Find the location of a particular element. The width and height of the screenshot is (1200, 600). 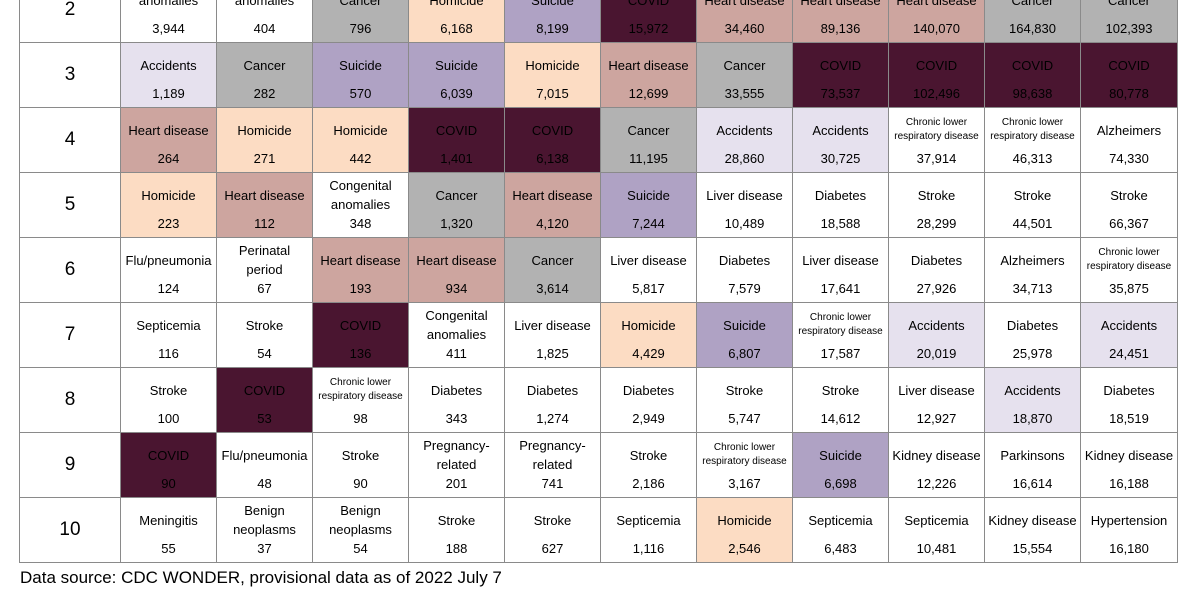

death-count: 7,015 is located at coordinates (552, 93).